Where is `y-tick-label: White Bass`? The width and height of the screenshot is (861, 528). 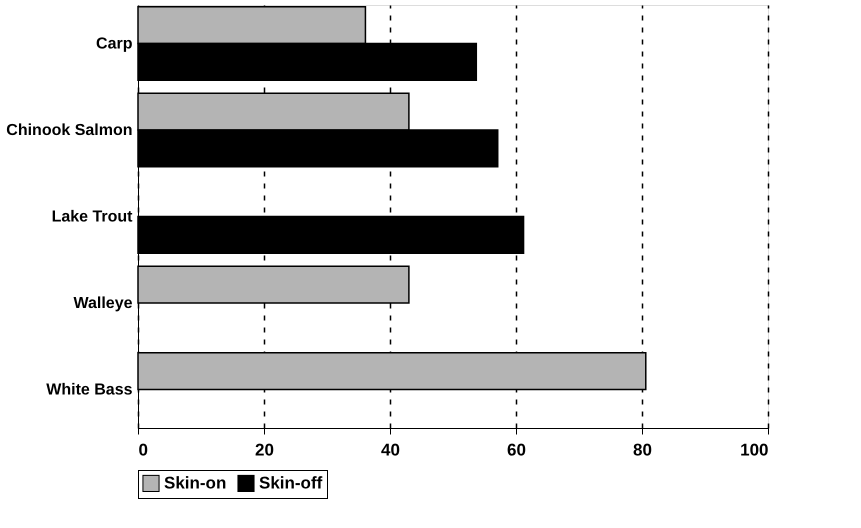
y-tick-label: White Bass is located at coordinates (89, 390).